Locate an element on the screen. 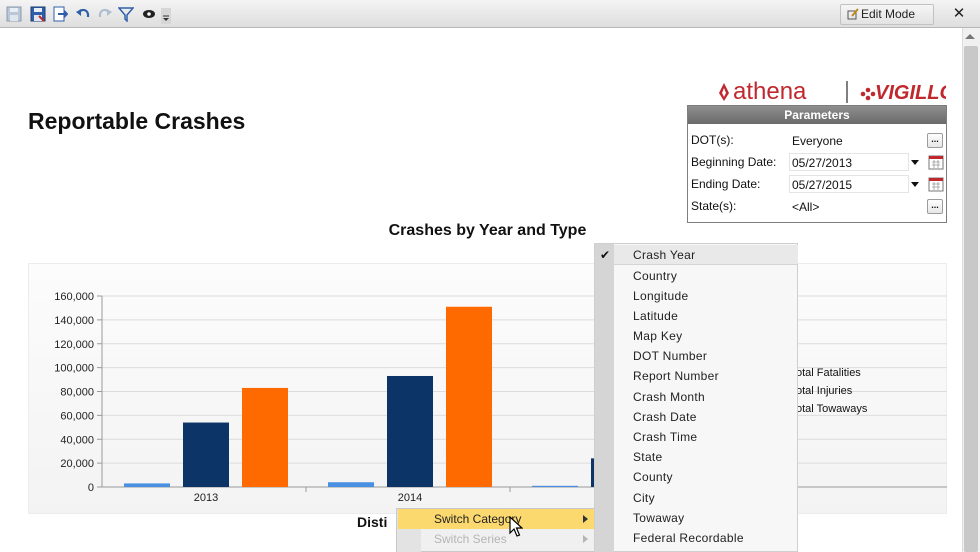  param-value-ending-date: 05/27/2015 is located at coordinates (822, 185).